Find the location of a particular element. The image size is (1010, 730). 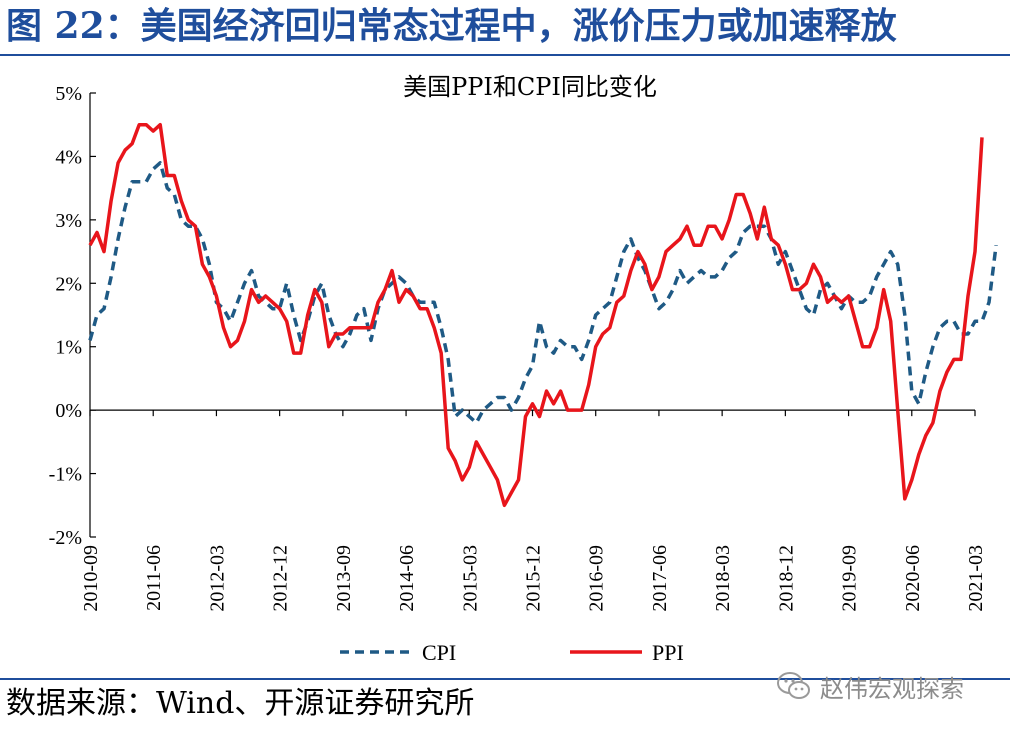

x-tick-label: 2018-03 is located at coordinates (723, 578).